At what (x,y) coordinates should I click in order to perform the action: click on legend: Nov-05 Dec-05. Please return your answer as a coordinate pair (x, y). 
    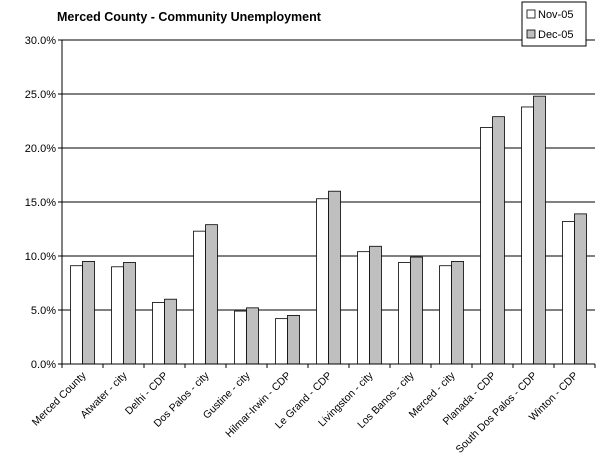
    Looking at the image, I should click on (554, 24).